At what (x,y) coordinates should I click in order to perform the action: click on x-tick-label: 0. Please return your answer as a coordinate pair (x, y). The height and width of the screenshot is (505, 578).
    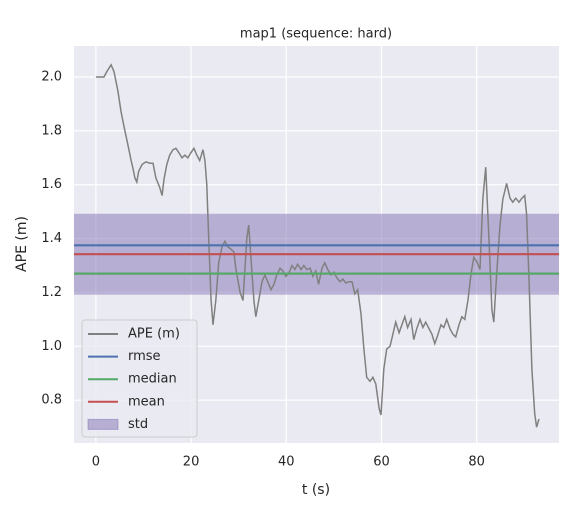
    Looking at the image, I should click on (96, 462).